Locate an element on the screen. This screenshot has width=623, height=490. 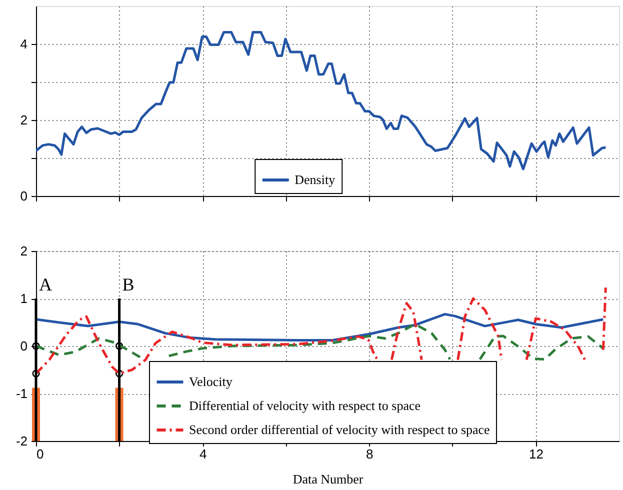
y-tick-label: -1 is located at coordinates (22, 393).